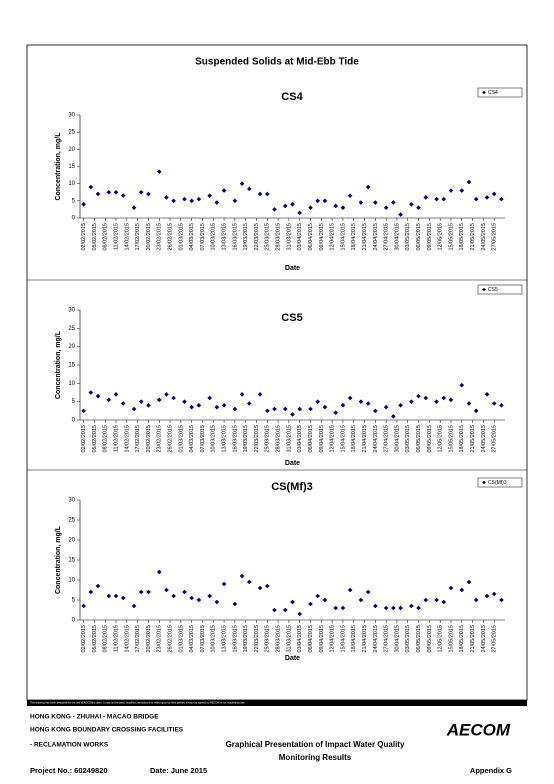 This screenshot has height=784, width=554. What do you see at coordinates (430, 639) in the screenshot?
I see `x-tick-label: 09/05/2015` at bounding box center [430, 639].